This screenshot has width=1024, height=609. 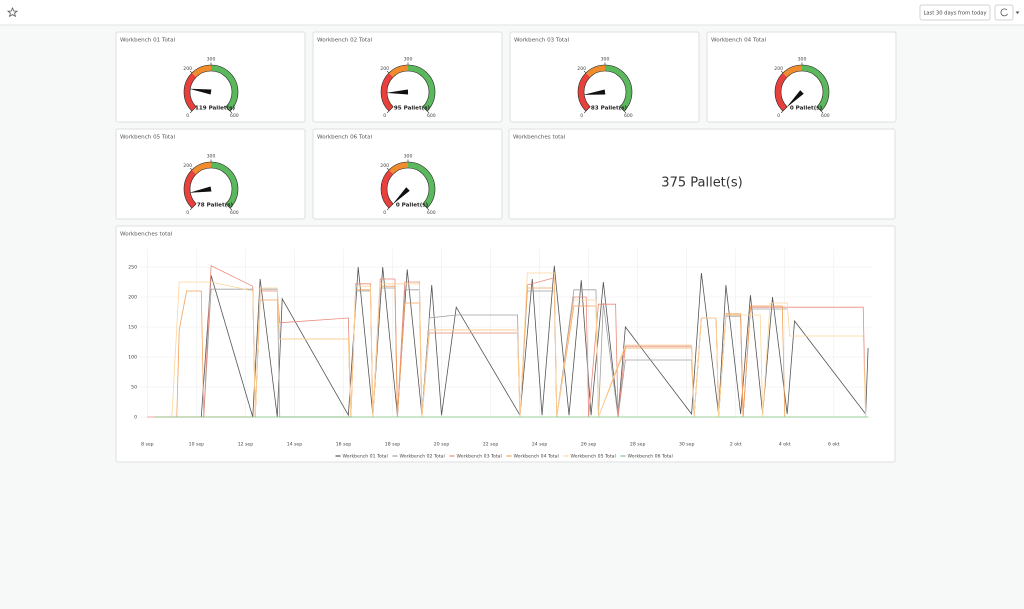 What do you see at coordinates (344, 445) in the screenshot?
I see `x-tick-label: 16 sep` at bounding box center [344, 445].